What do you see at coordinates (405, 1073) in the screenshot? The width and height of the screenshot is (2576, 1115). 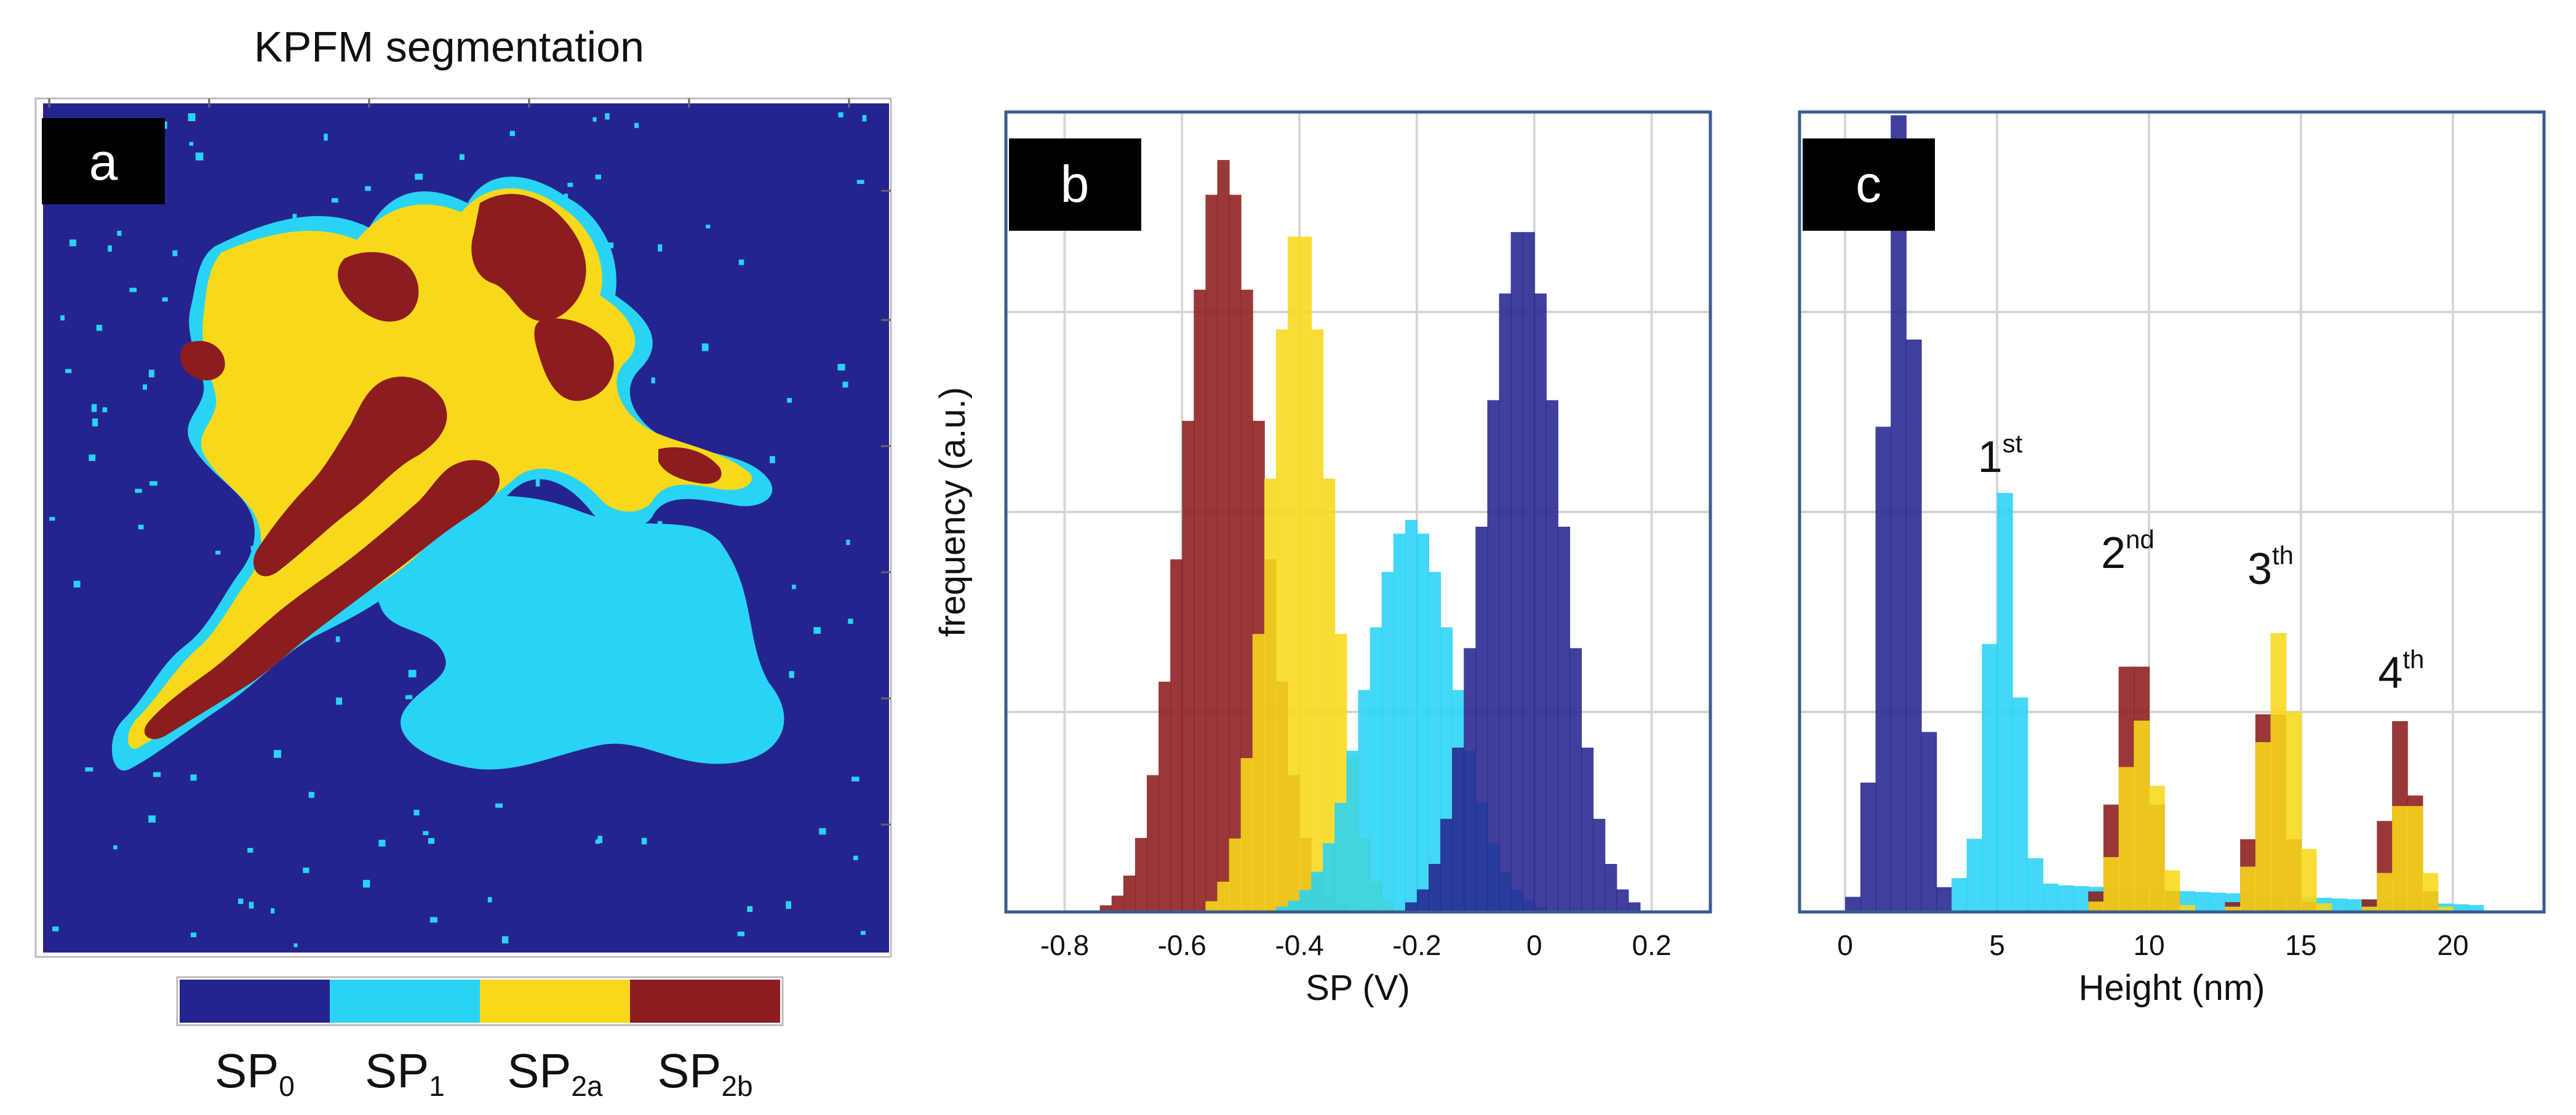 I see `colorbar-label-sp1: SP1` at bounding box center [405, 1073].